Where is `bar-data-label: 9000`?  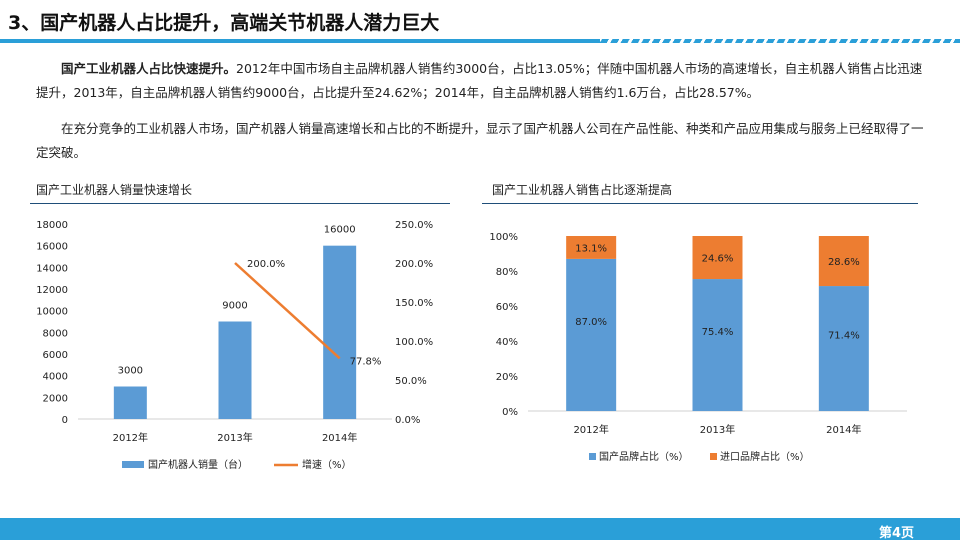
bar-data-label: 9000 is located at coordinates (234, 306).